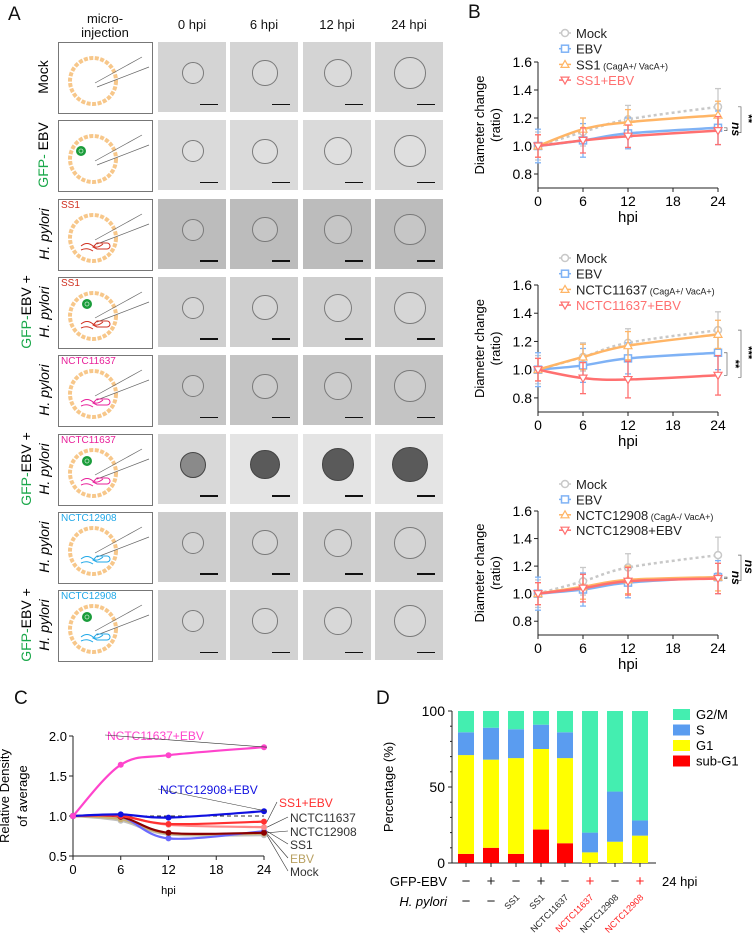 The image size is (752, 942). Describe the element at coordinates (516, 858) in the screenshot. I see `bar-segment-sub-g1` at that location.